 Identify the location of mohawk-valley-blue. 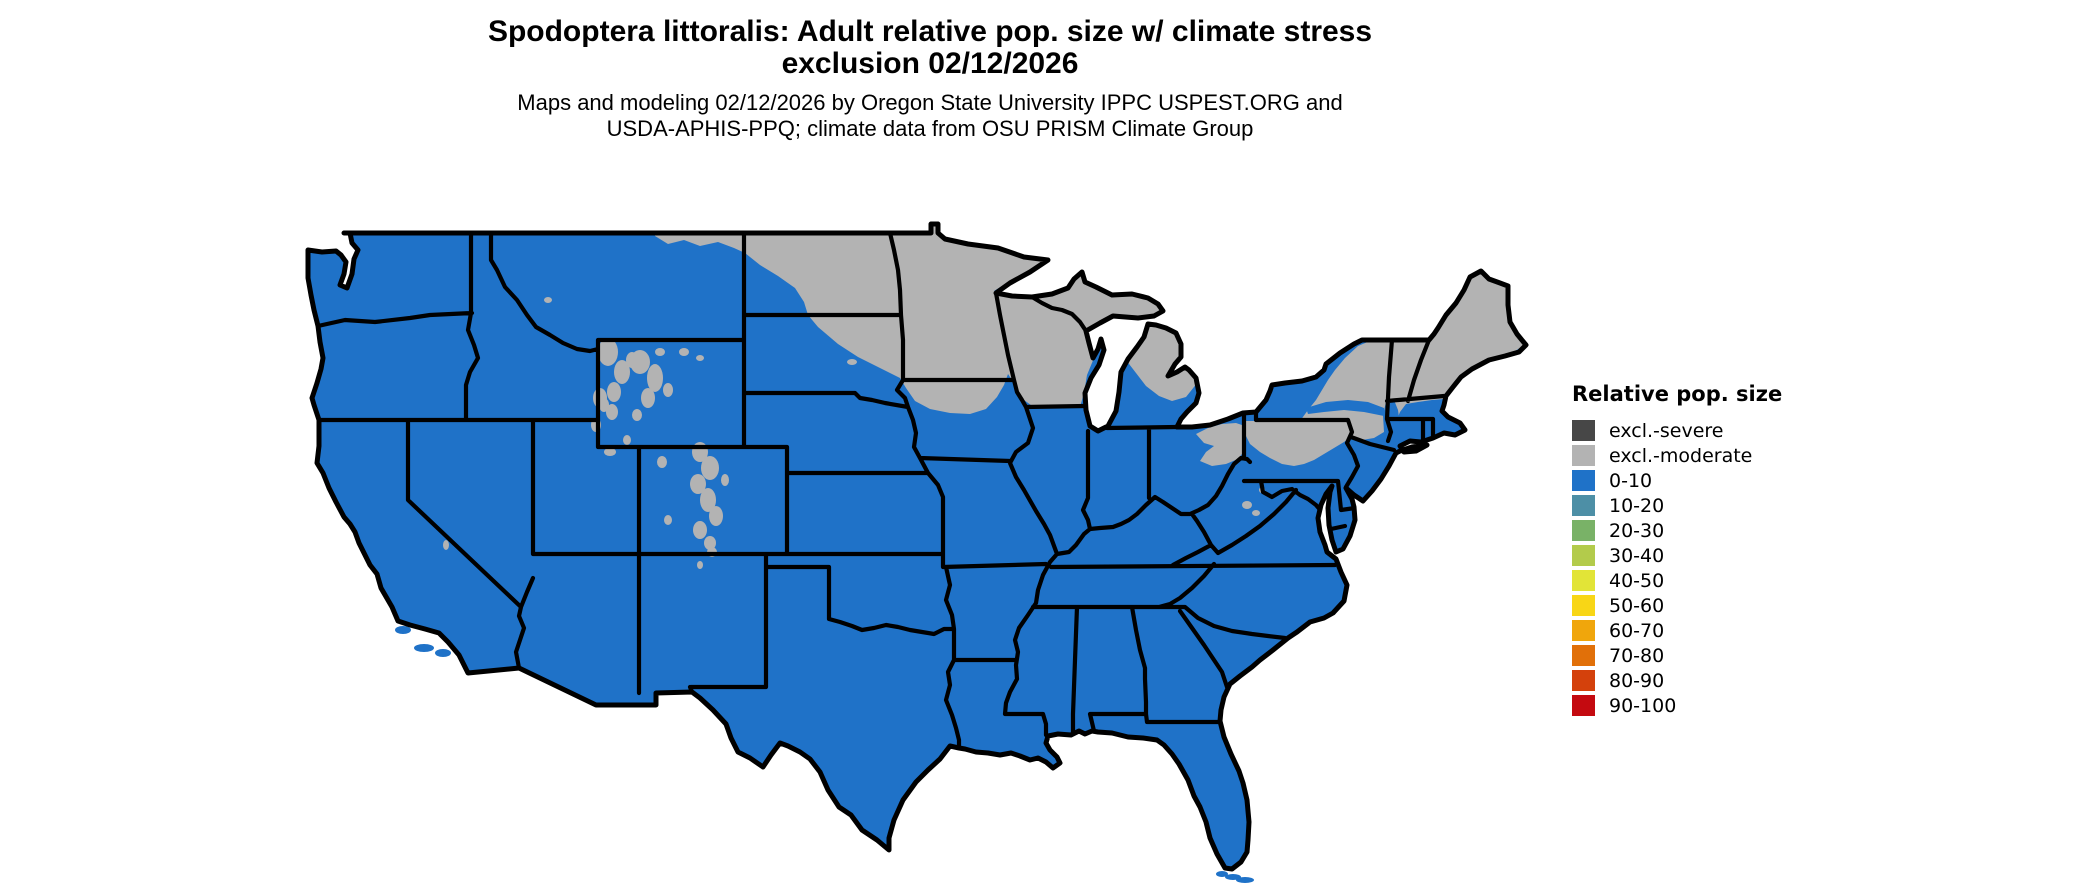
(1345, 408).